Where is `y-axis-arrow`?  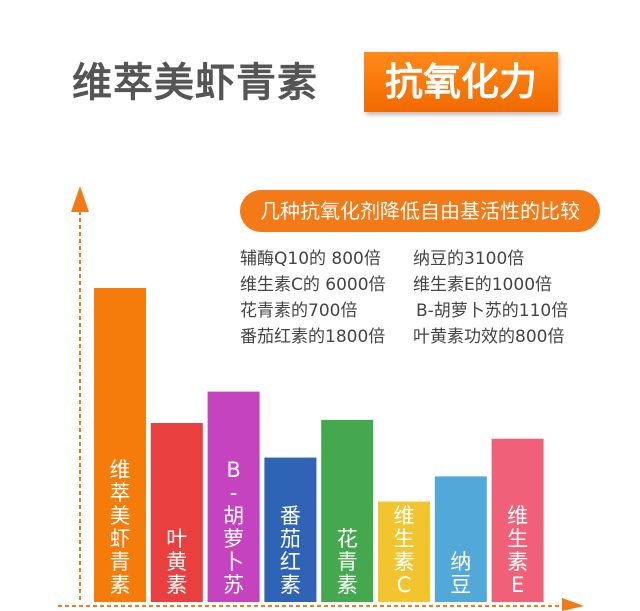 y-axis-arrow is located at coordinates (80, 199).